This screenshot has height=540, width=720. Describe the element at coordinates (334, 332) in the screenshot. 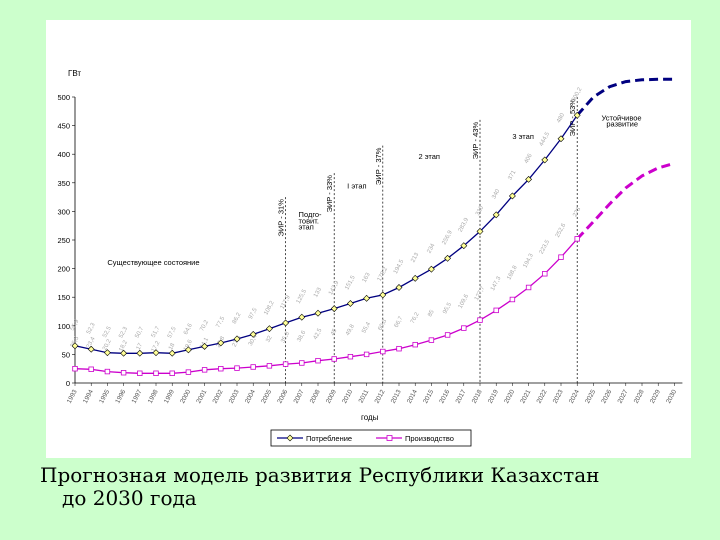

I see `data-label: 45` at that location.